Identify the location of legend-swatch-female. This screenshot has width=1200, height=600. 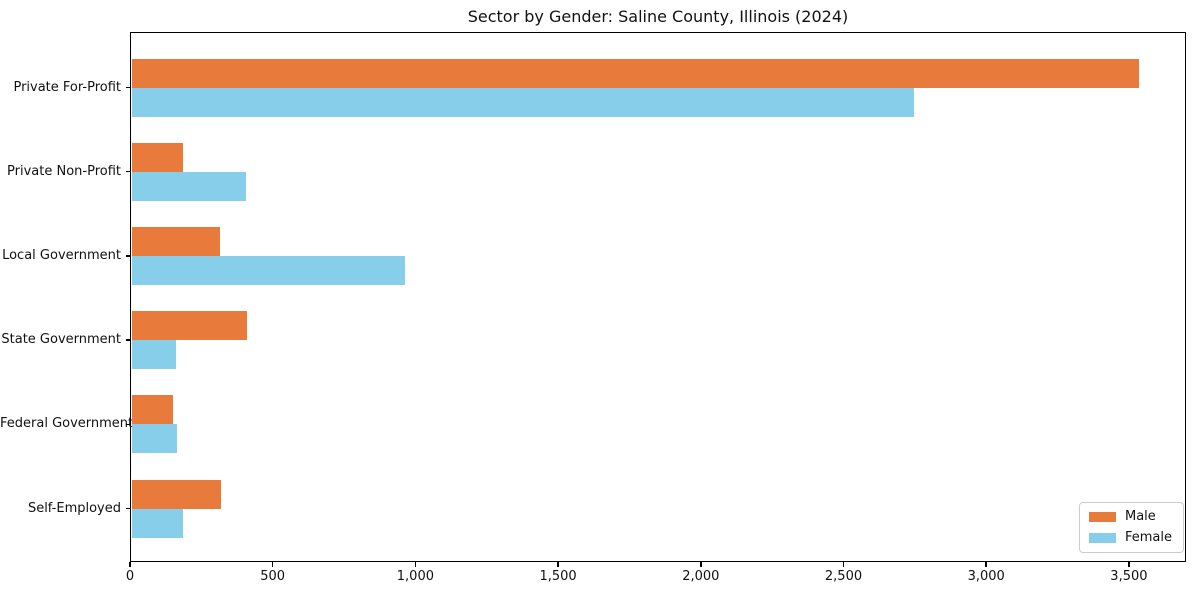
(1102, 538).